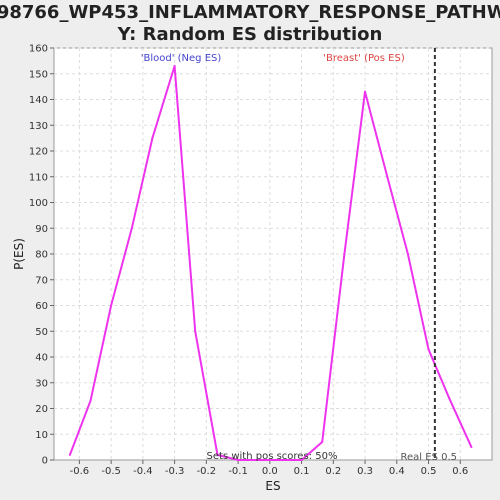 The image size is (500, 500). What do you see at coordinates (38, 177) in the screenshot?
I see `y-tick-label: 110` at bounding box center [38, 177].